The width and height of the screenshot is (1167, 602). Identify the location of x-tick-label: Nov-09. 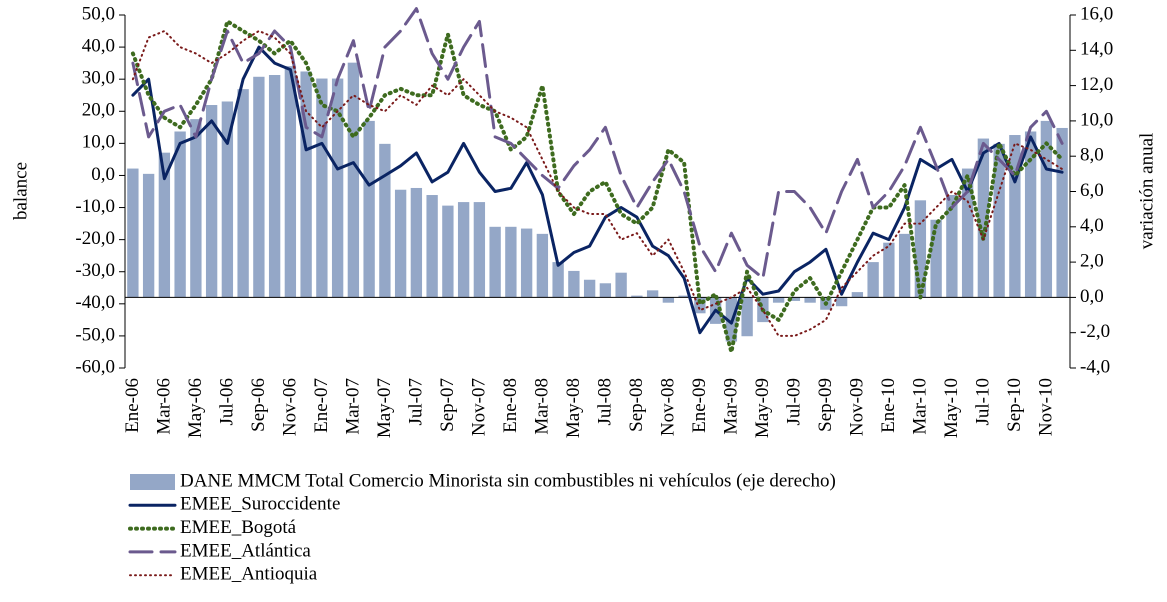
(857, 407).